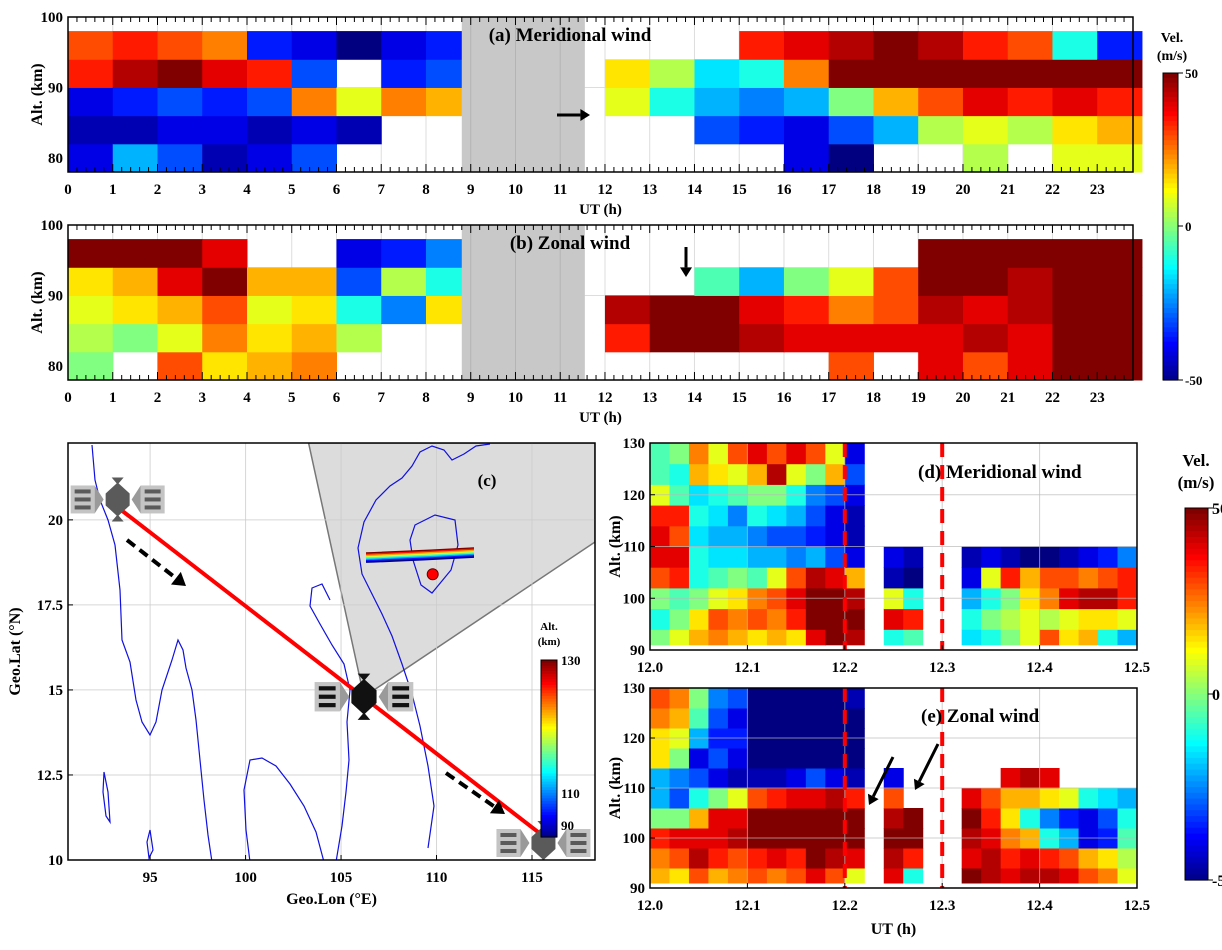  I want to click on x-tick-label: 21, so click(1007, 190).